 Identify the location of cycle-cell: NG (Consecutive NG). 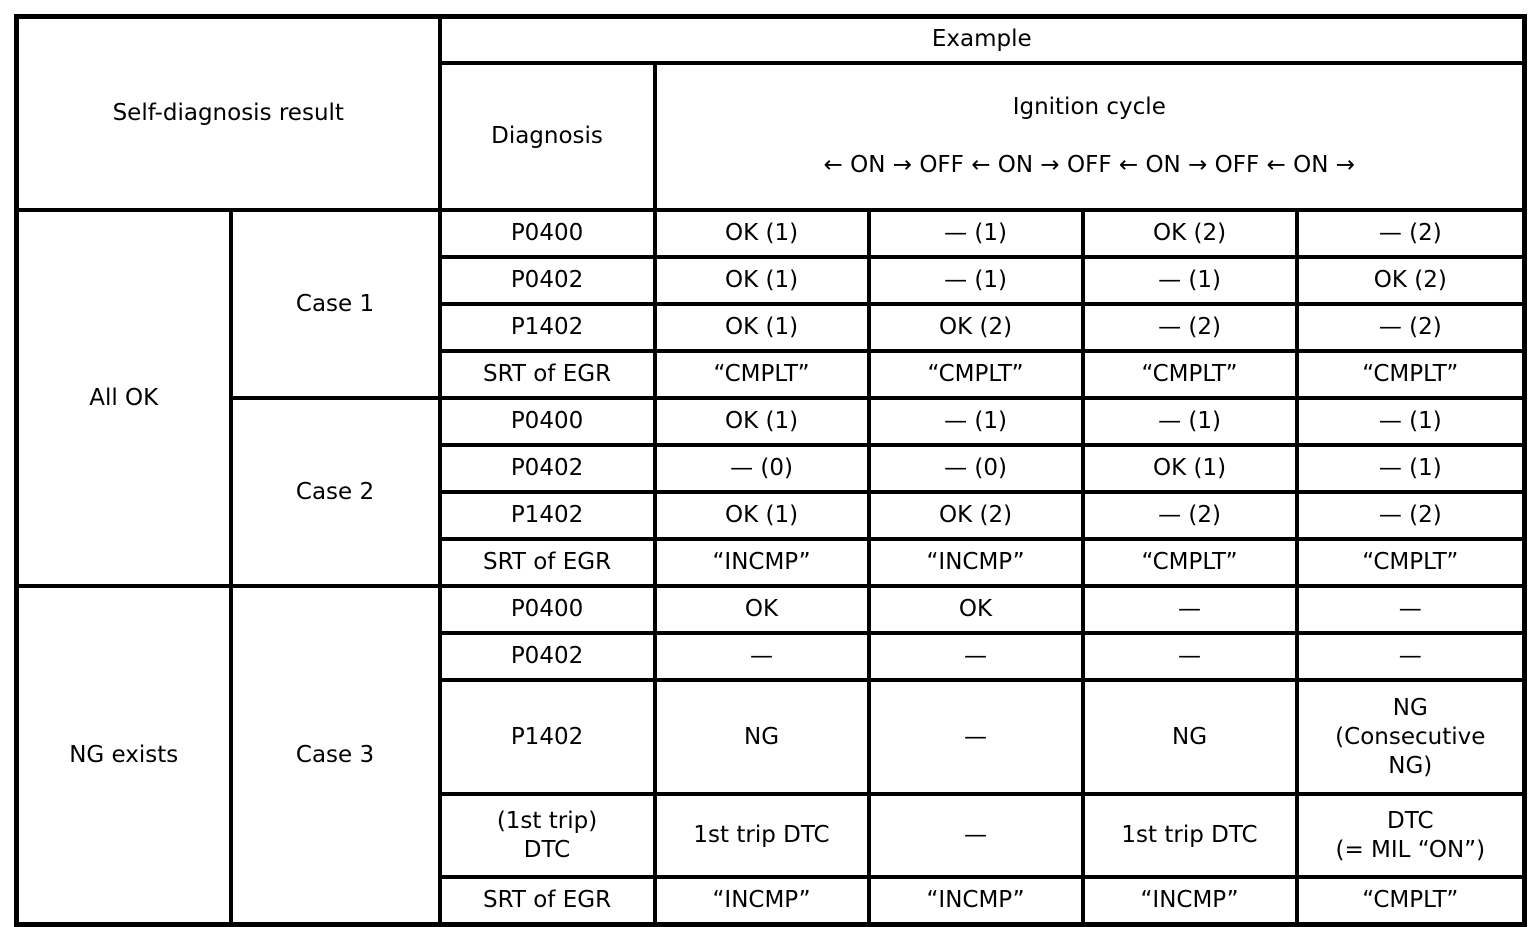
(1410, 737).